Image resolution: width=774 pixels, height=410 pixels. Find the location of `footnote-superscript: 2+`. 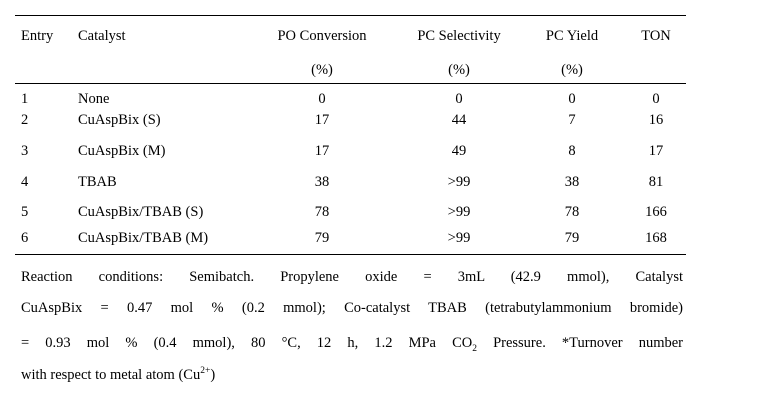

footnote-superscript: 2+ is located at coordinates (205, 371).